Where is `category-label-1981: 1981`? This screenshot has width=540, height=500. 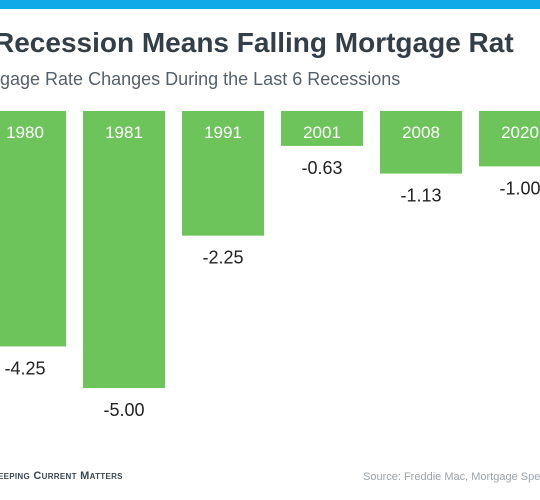 category-label-1981: 1981 is located at coordinates (124, 132).